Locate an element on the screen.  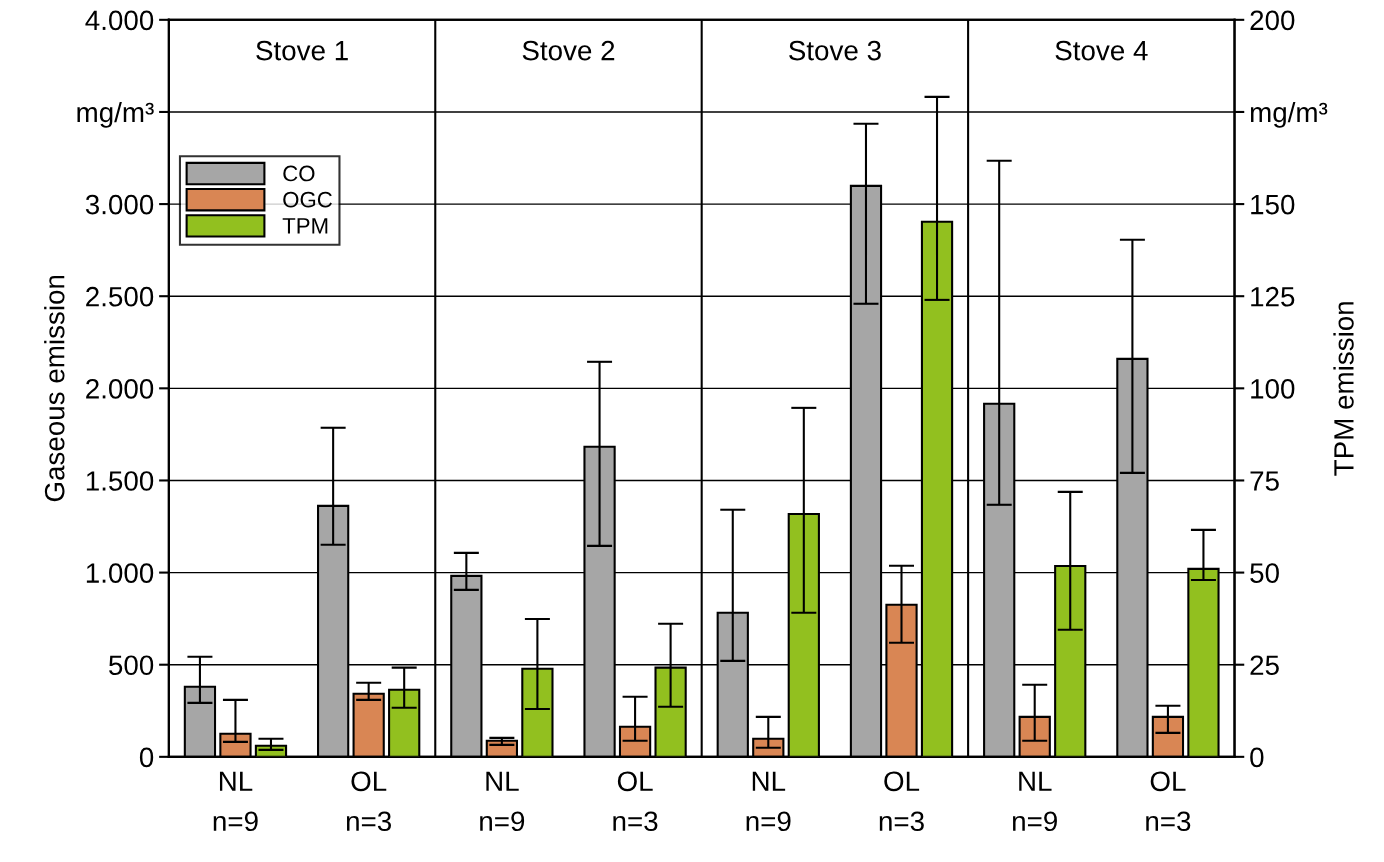
y2-tick-label: 100 is located at coordinates (1273, 389).